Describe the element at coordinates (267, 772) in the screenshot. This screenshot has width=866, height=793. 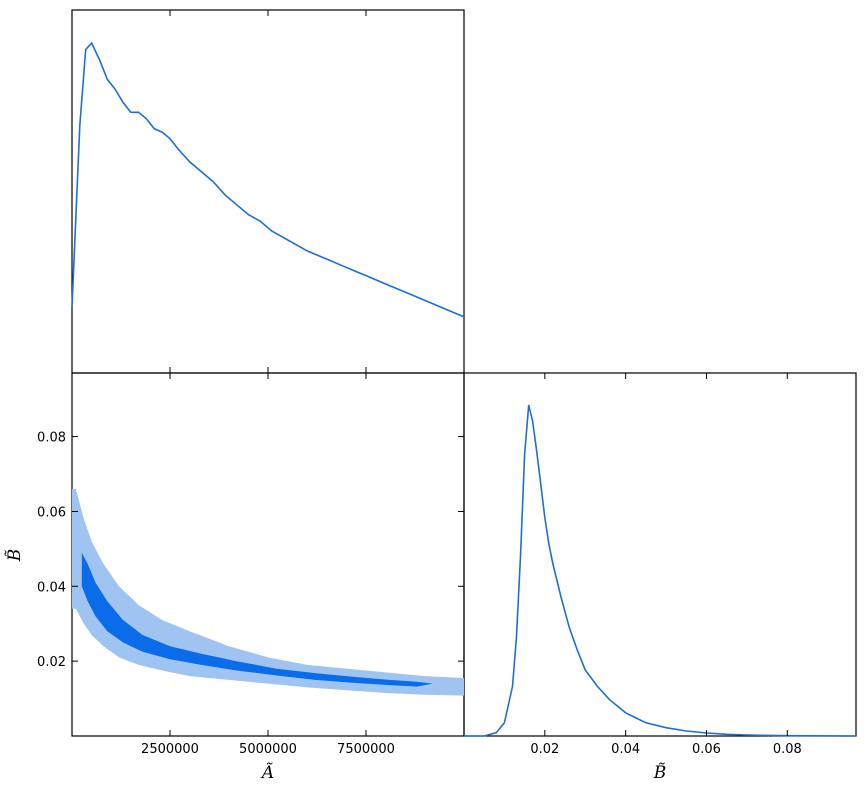
I see `x-axis-label-joint: Ã` at that location.